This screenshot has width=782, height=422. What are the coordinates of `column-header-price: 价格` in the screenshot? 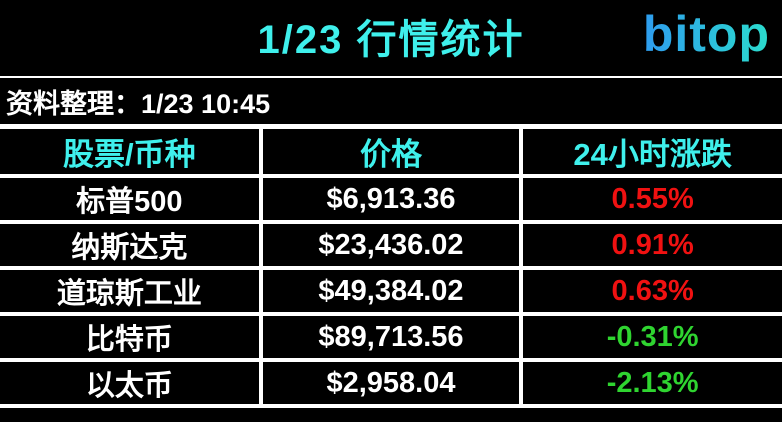 It's located at (391, 151).